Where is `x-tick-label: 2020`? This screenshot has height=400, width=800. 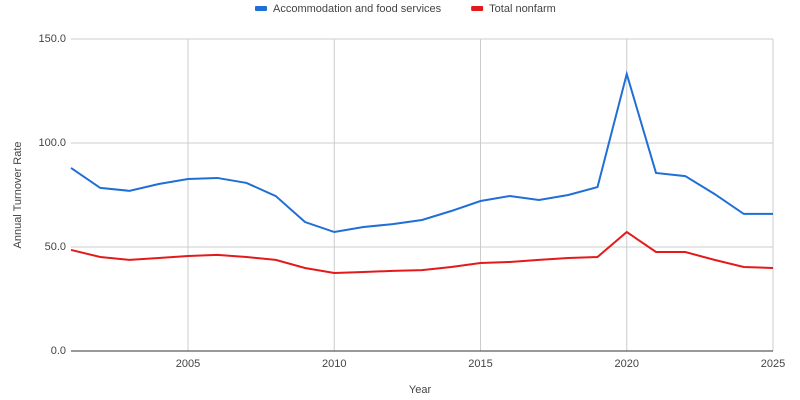 x-tick-label: 2020 is located at coordinates (627, 364).